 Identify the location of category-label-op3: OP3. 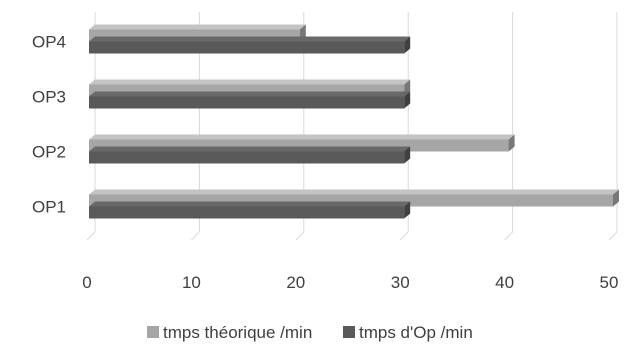
(49, 97).